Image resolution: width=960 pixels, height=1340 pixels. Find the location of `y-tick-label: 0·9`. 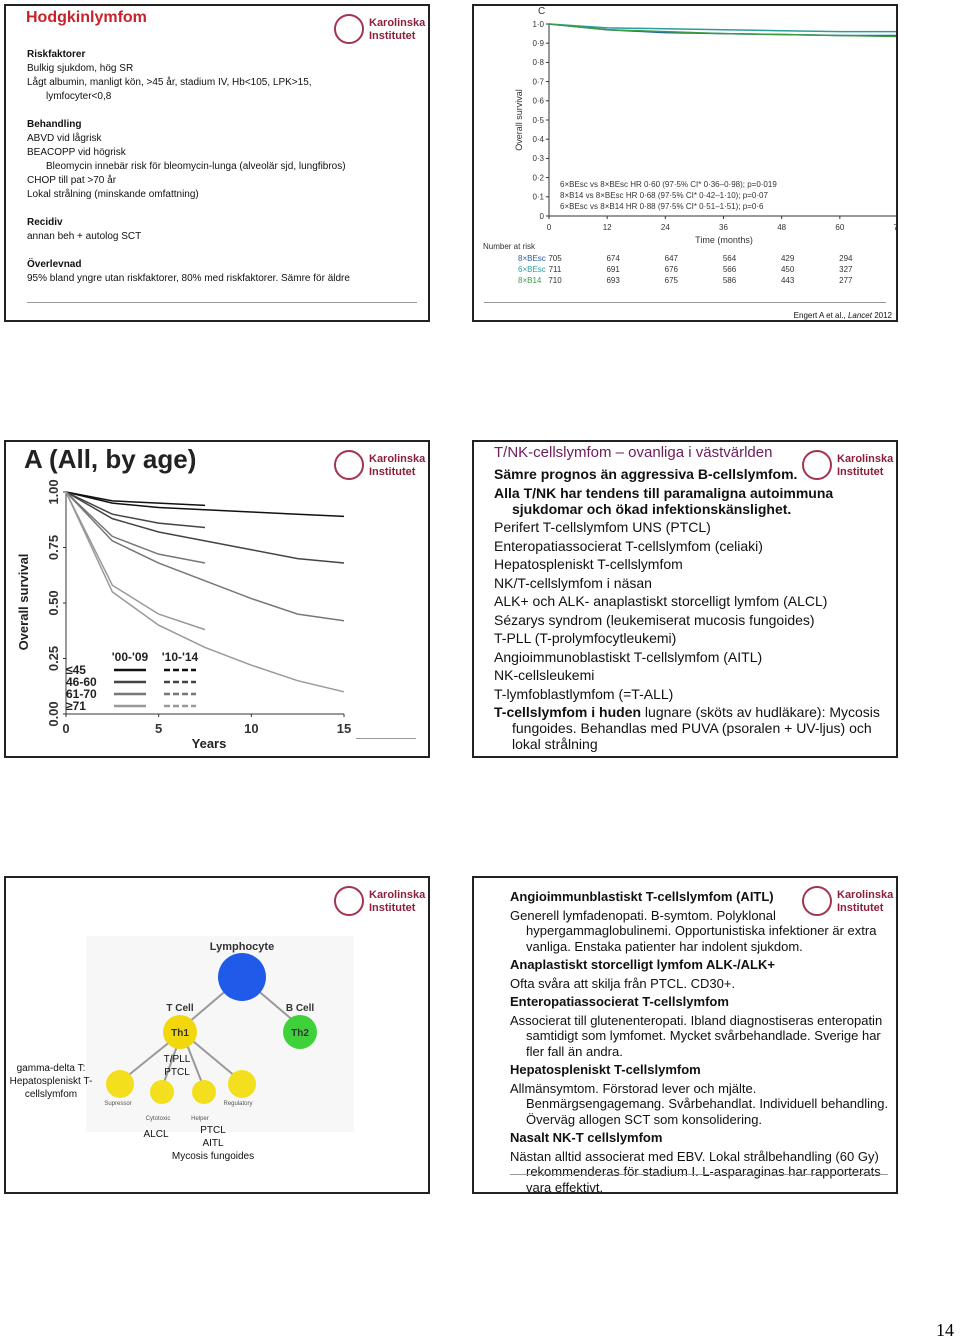

y-tick-label: 0·9 is located at coordinates (538, 43).